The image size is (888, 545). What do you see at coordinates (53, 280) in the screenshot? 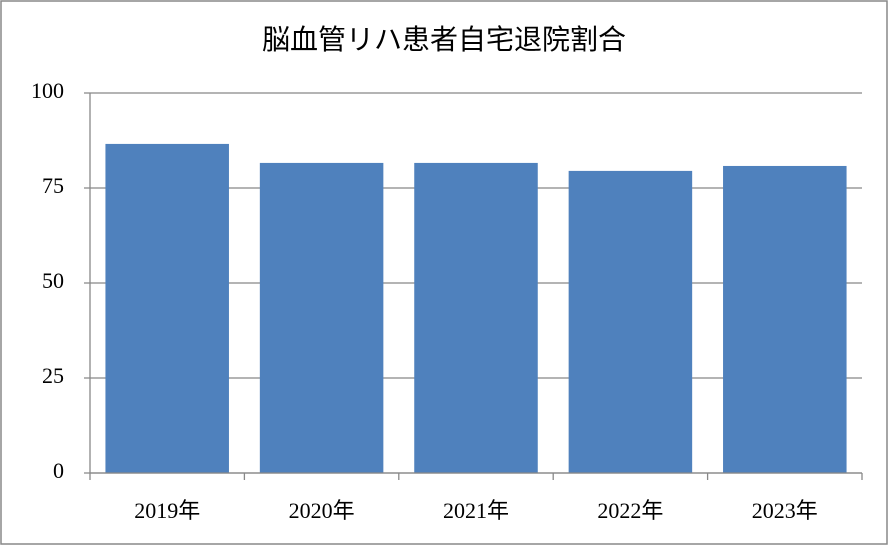
I see `y-tick-label: 50` at bounding box center [53, 280].